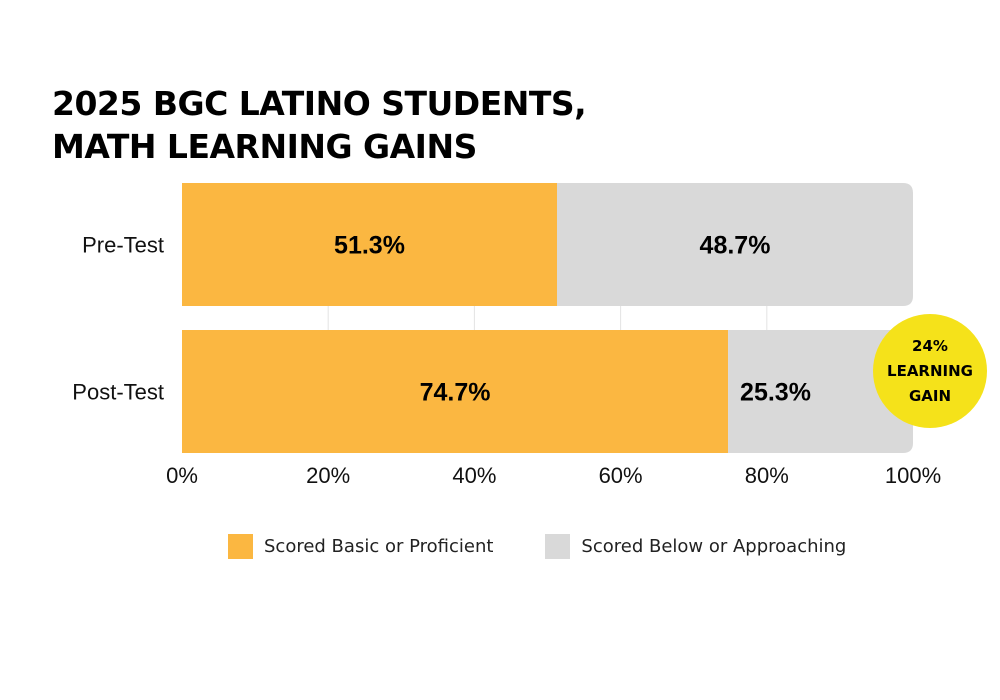 This screenshot has height=700, width=1000. I want to click on learning-gain-badge-circle, so click(930, 371).